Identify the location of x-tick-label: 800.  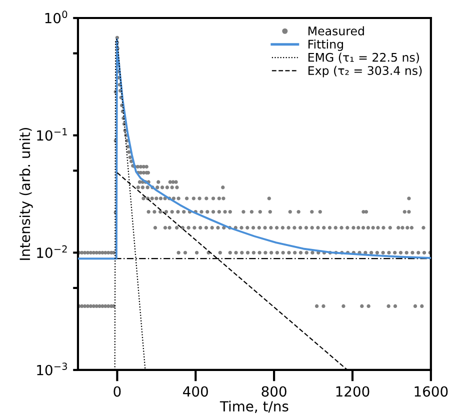
(274, 391).